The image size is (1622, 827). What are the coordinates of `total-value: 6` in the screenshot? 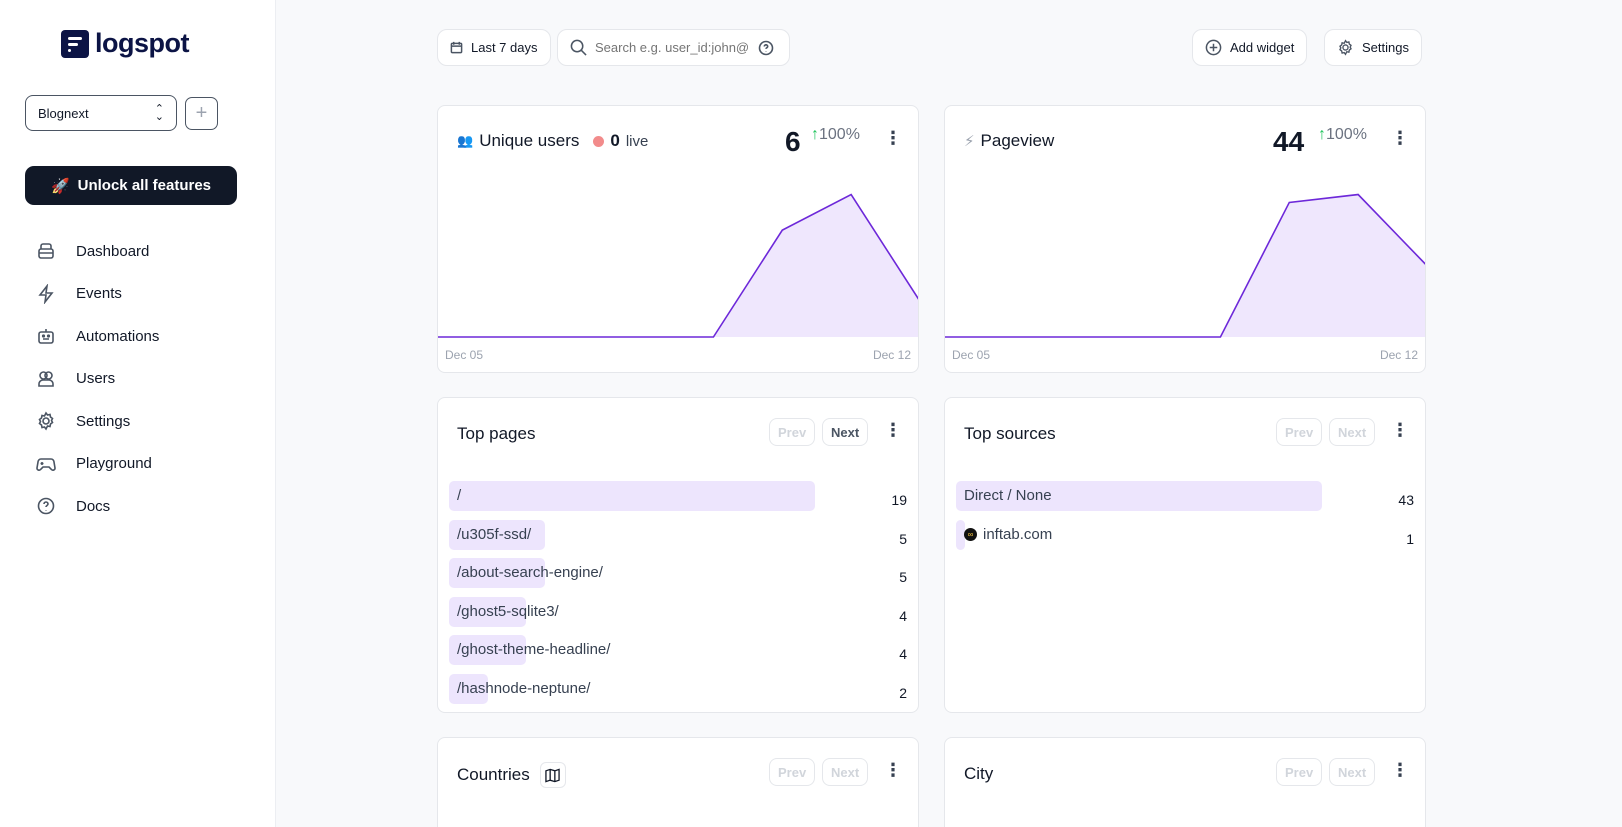 It's located at (793, 141).